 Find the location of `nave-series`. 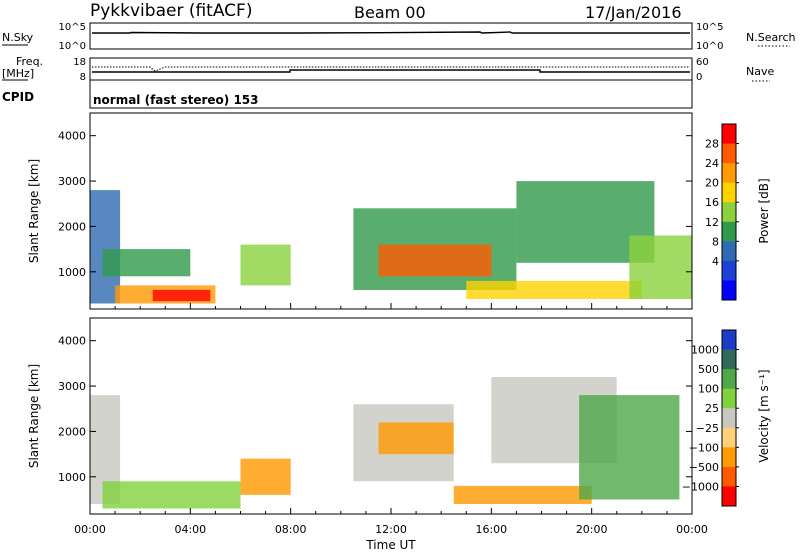

nave-series is located at coordinates (391, 69).